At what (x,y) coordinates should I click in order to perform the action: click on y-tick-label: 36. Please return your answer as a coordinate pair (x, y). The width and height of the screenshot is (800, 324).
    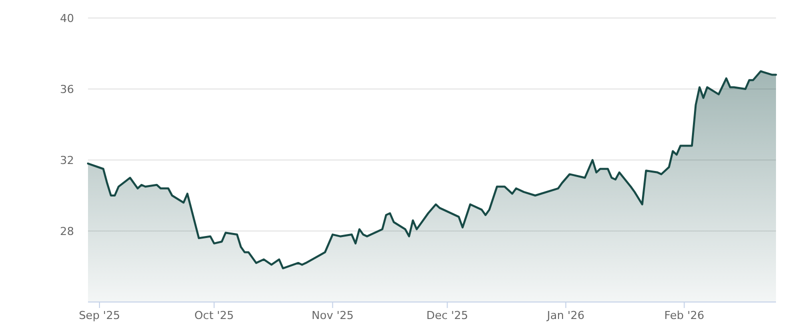
    Looking at the image, I should click on (67, 89).